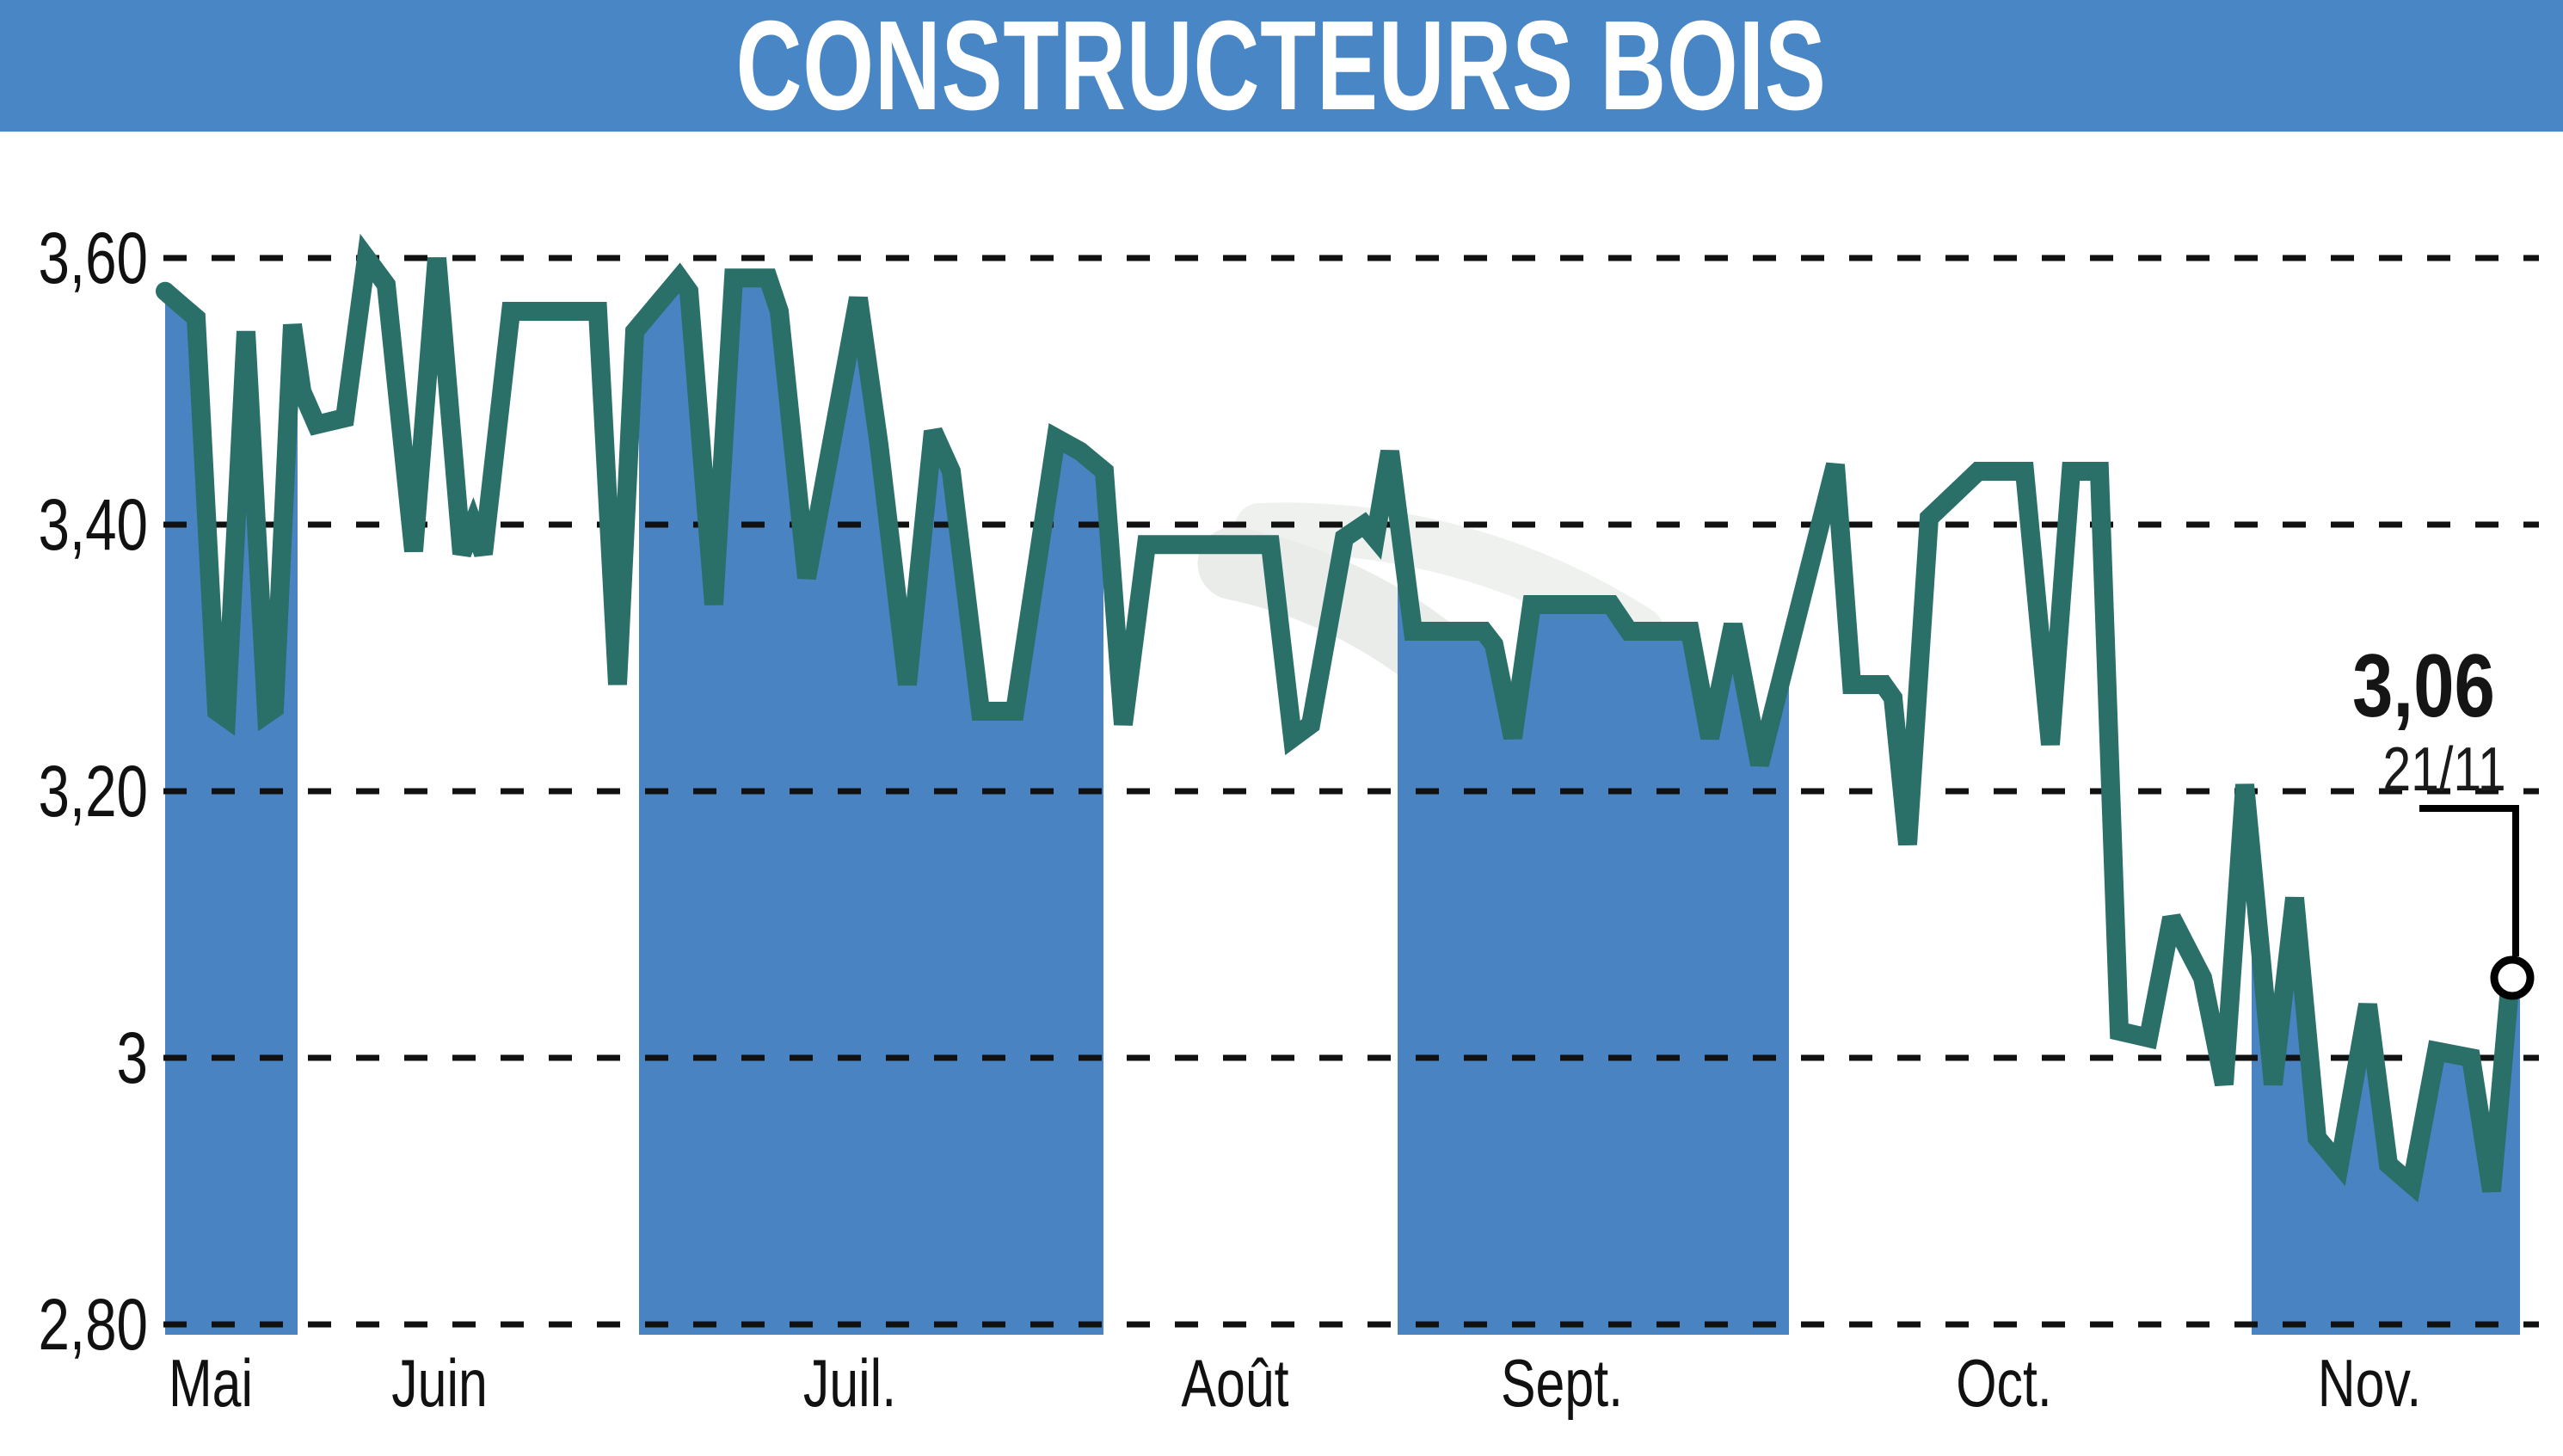 The image size is (2563, 1456). What do you see at coordinates (211, 1383) in the screenshot?
I see `x-axis-label-mai: Mai` at bounding box center [211, 1383].